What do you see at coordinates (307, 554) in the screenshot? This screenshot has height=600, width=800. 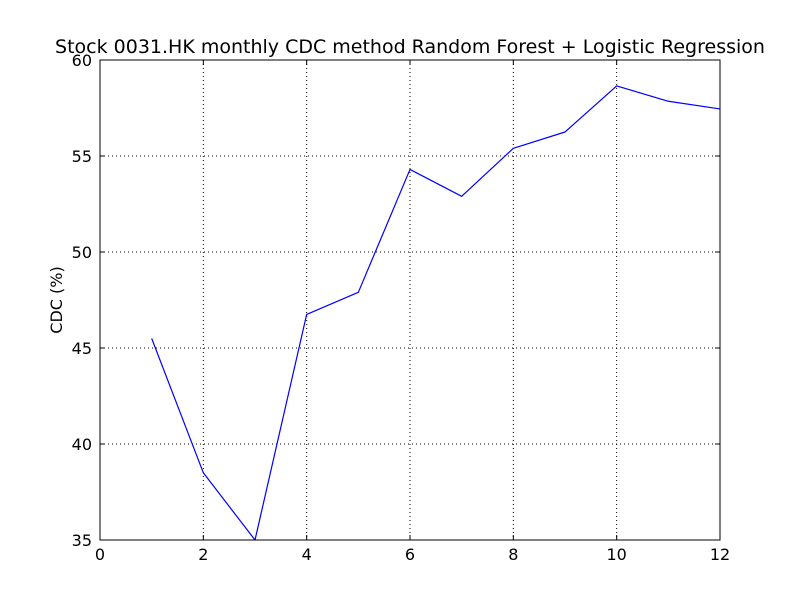 I see `x-tick-label: 4` at bounding box center [307, 554].